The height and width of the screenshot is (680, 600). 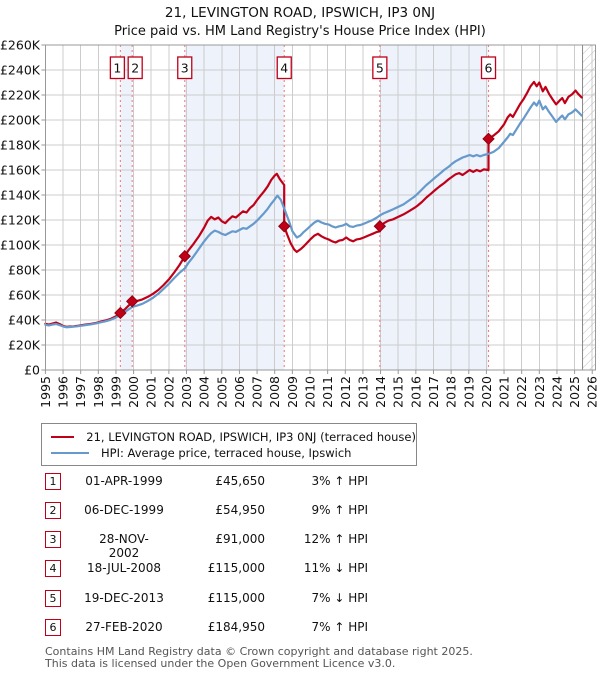 I want to click on y-axis-tick-label: £120K, so click(x=20, y=220).